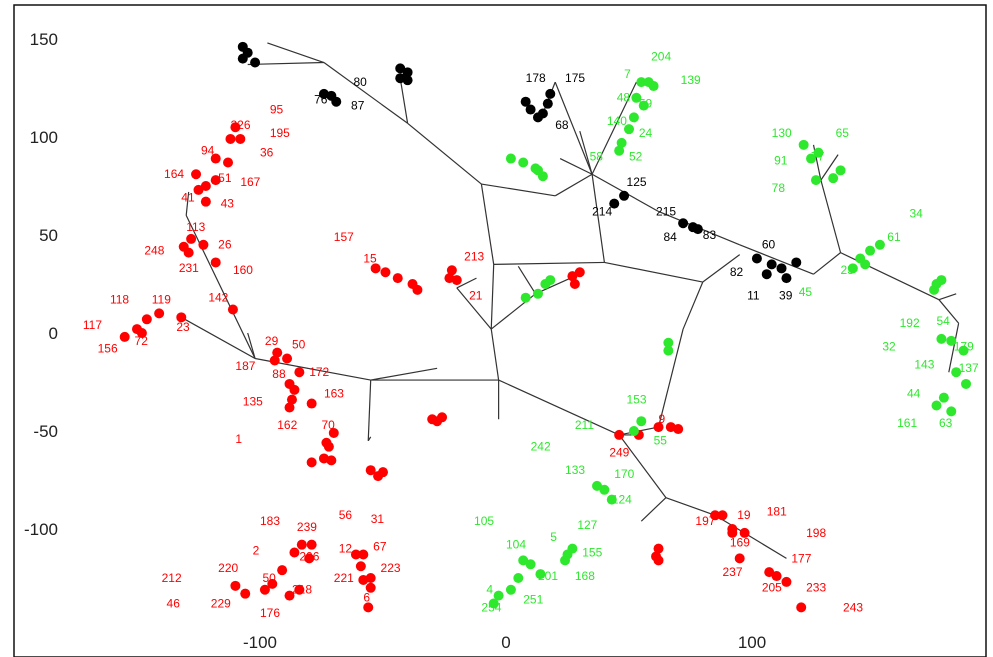  Describe the element at coordinates (228, 568) in the screenshot. I see `point-label: 220` at that location.